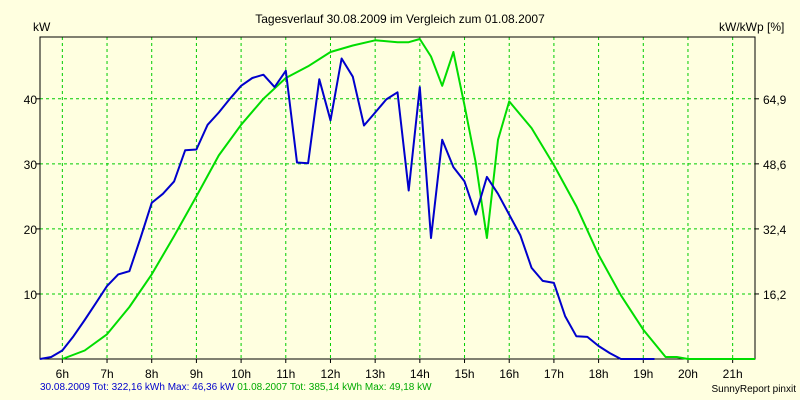 This screenshot has width=800, height=400. I want to click on footer-credit: SunnyReport pinxit, so click(754, 389).